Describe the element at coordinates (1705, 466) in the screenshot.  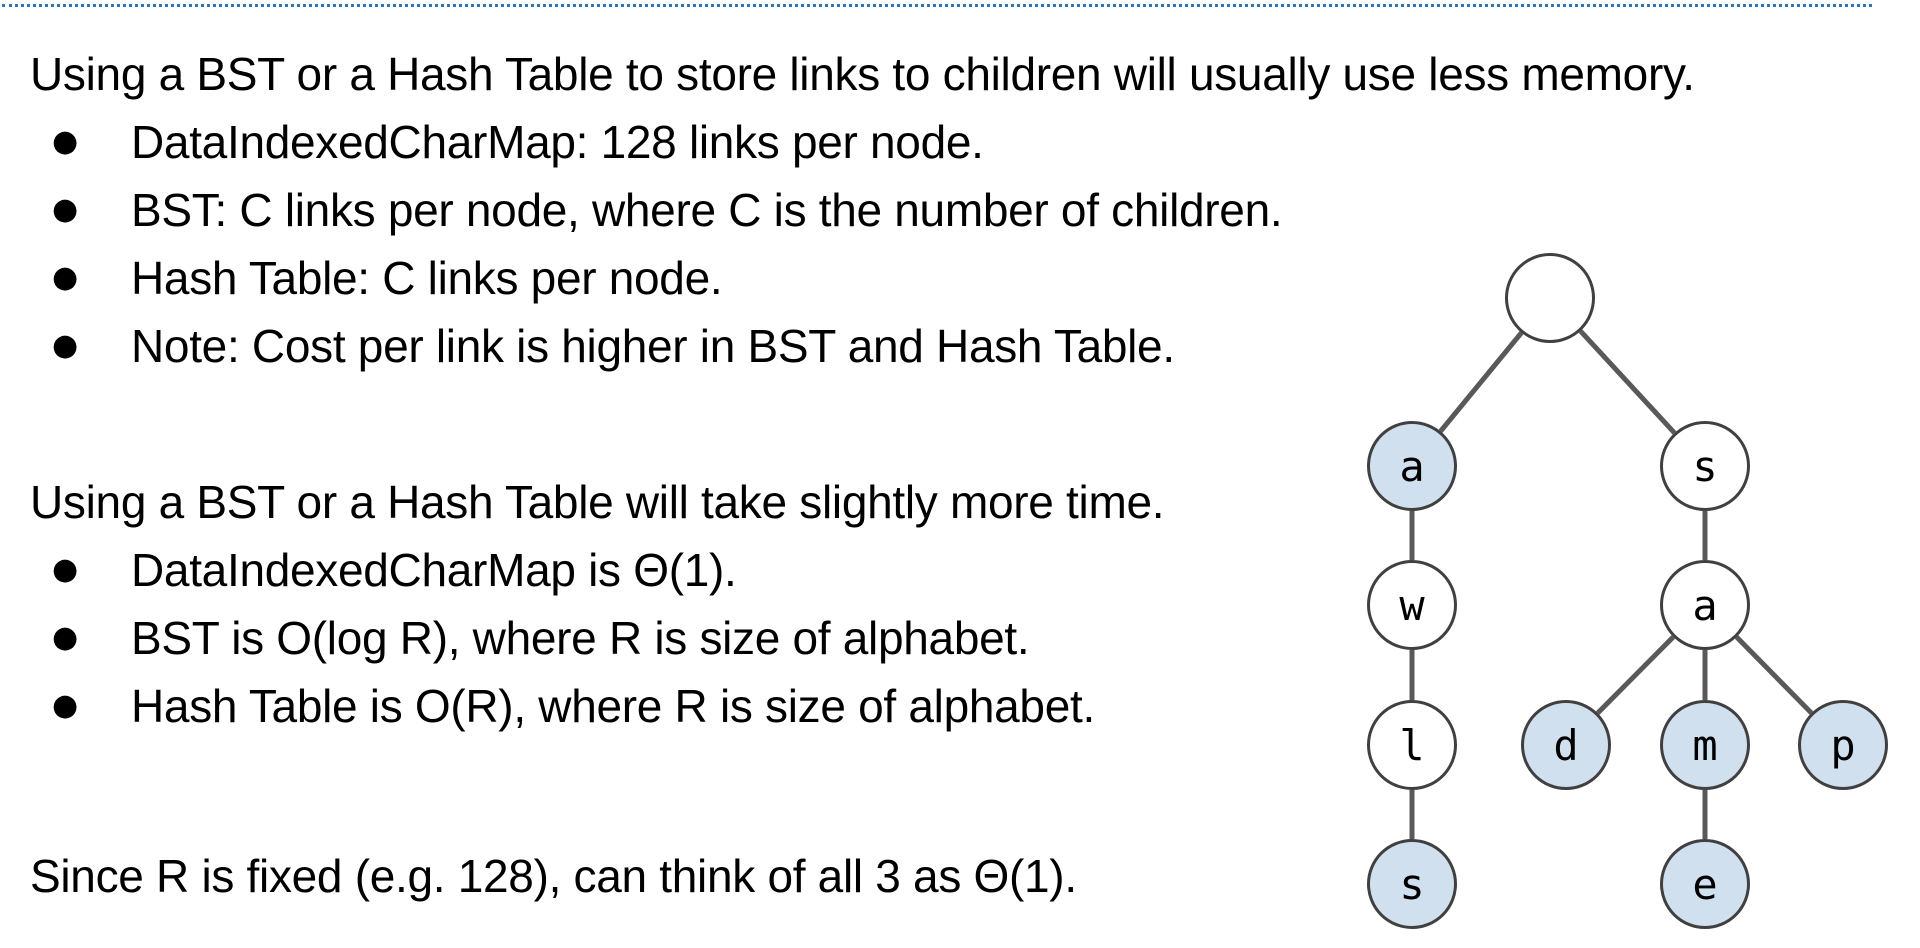
I see `trie-node-s: s` at that location.